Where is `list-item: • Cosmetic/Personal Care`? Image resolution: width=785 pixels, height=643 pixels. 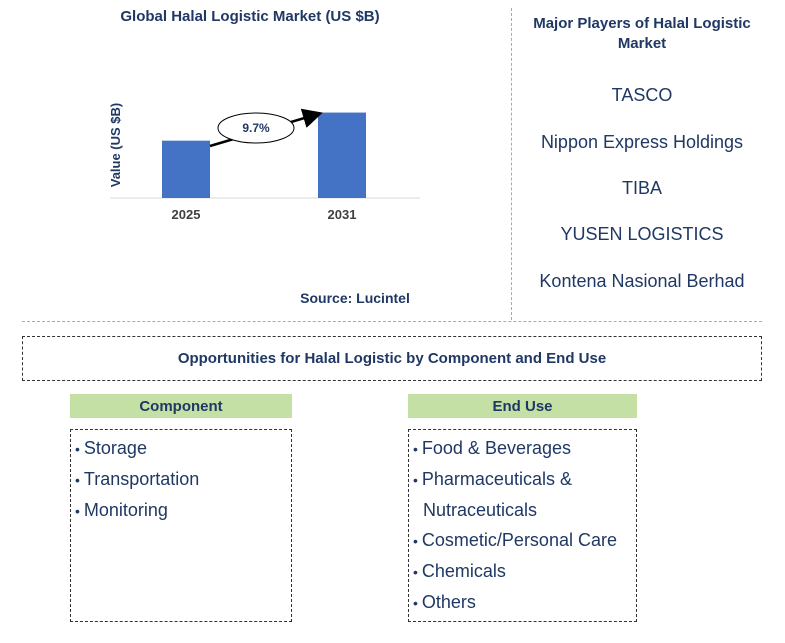
list-item: • Cosmetic/Personal Care is located at coordinates (515, 540).